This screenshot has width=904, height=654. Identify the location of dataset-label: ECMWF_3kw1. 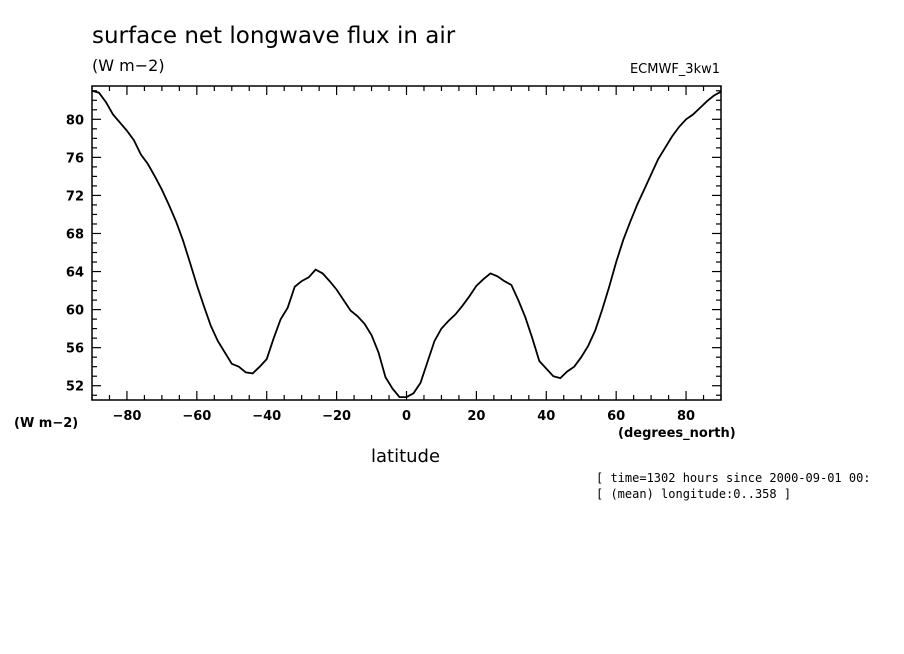
(674, 69).